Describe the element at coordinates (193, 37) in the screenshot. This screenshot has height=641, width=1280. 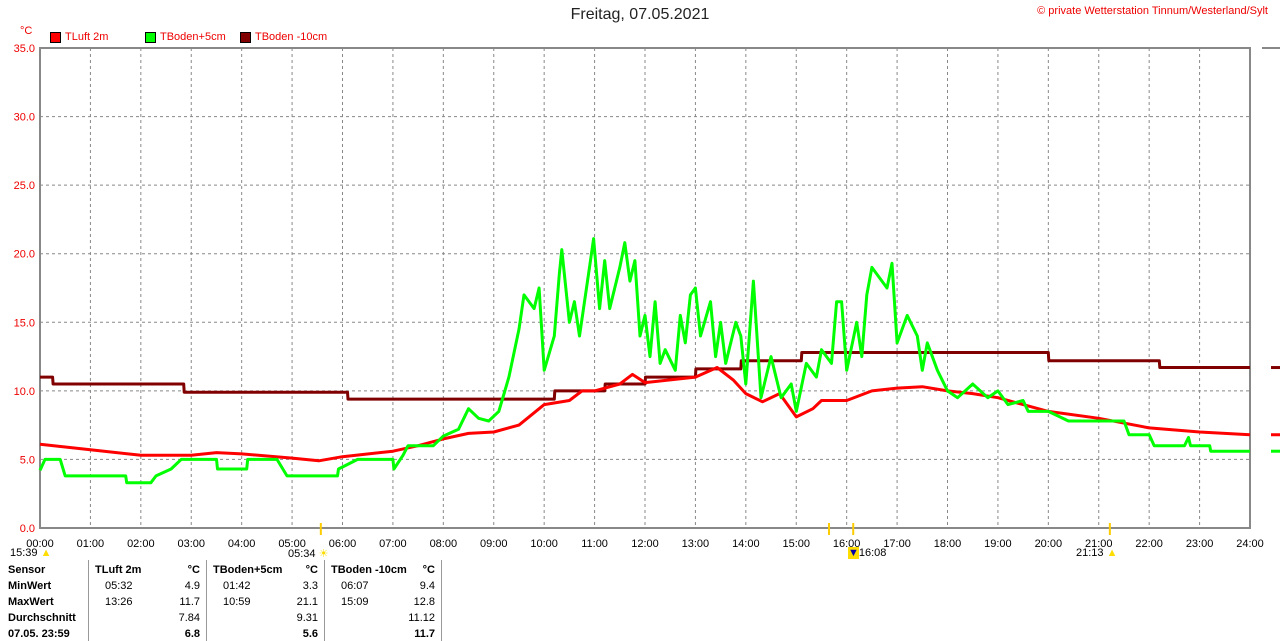
I see `legend-label: TBoden+5cm` at that location.